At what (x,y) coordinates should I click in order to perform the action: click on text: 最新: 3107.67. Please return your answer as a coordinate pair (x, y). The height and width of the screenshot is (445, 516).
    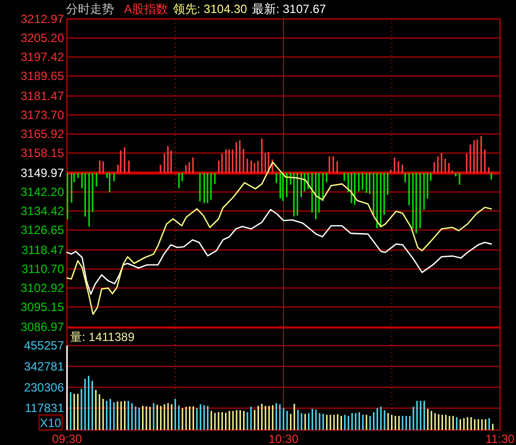
    Looking at the image, I should click on (289, 9).